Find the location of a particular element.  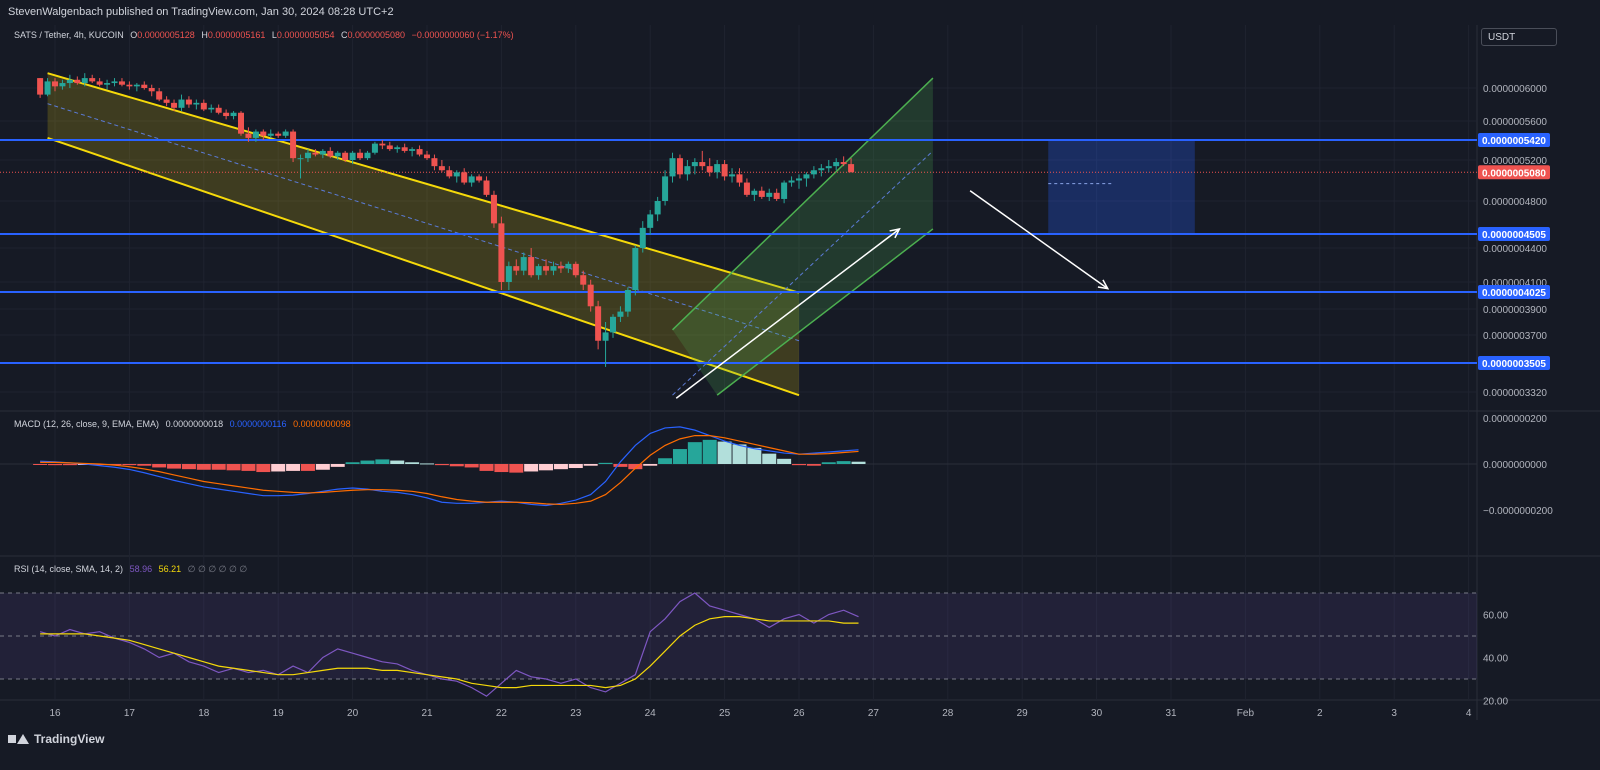

price-label: 0.0000005420 is located at coordinates (1514, 141).